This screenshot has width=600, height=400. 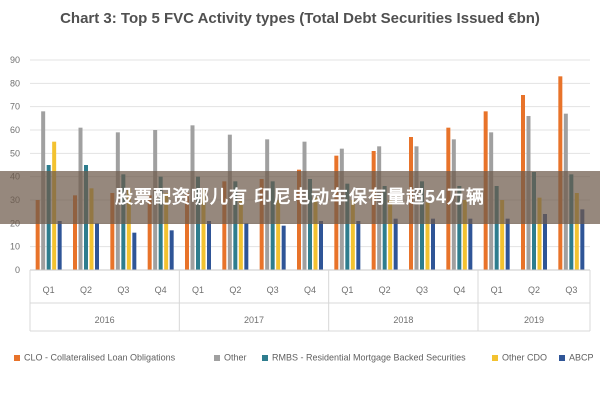 I want to click on x-group-label: 2017, so click(x=254, y=320).